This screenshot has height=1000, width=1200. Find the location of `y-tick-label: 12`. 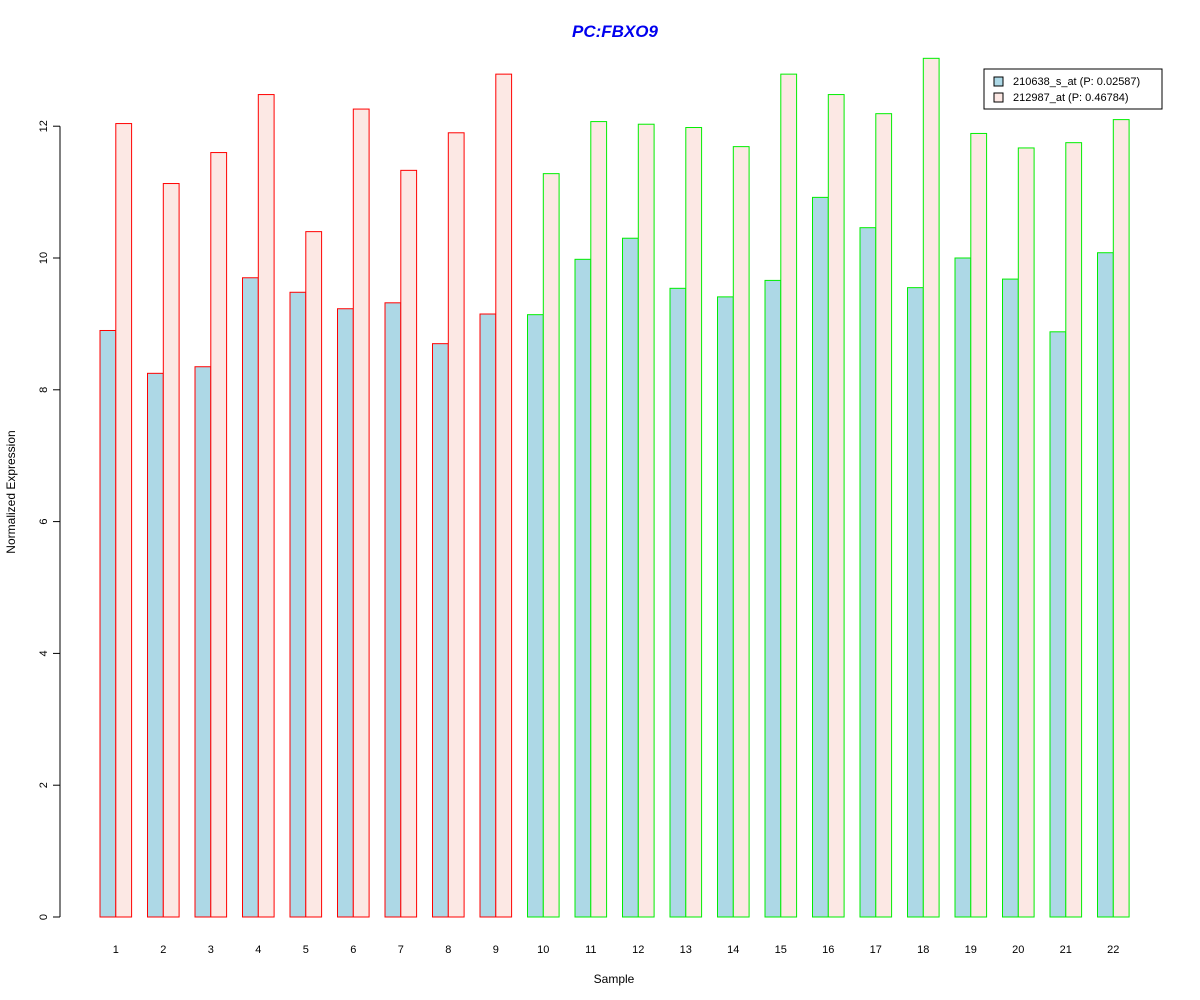

y-tick-label: 12 is located at coordinates (44, 126).